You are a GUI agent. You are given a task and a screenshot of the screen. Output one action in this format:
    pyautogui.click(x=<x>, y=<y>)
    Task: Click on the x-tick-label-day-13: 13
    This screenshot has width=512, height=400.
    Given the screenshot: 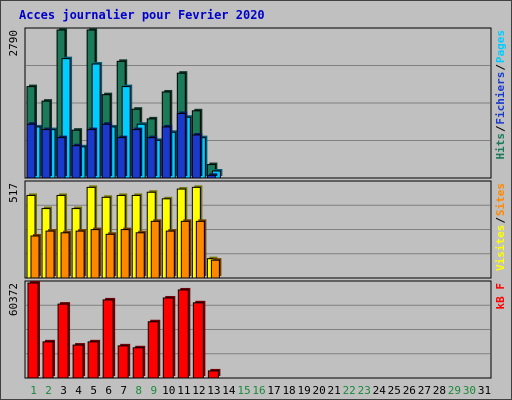 What is the action you would take?
    pyautogui.click(x=213, y=390)
    